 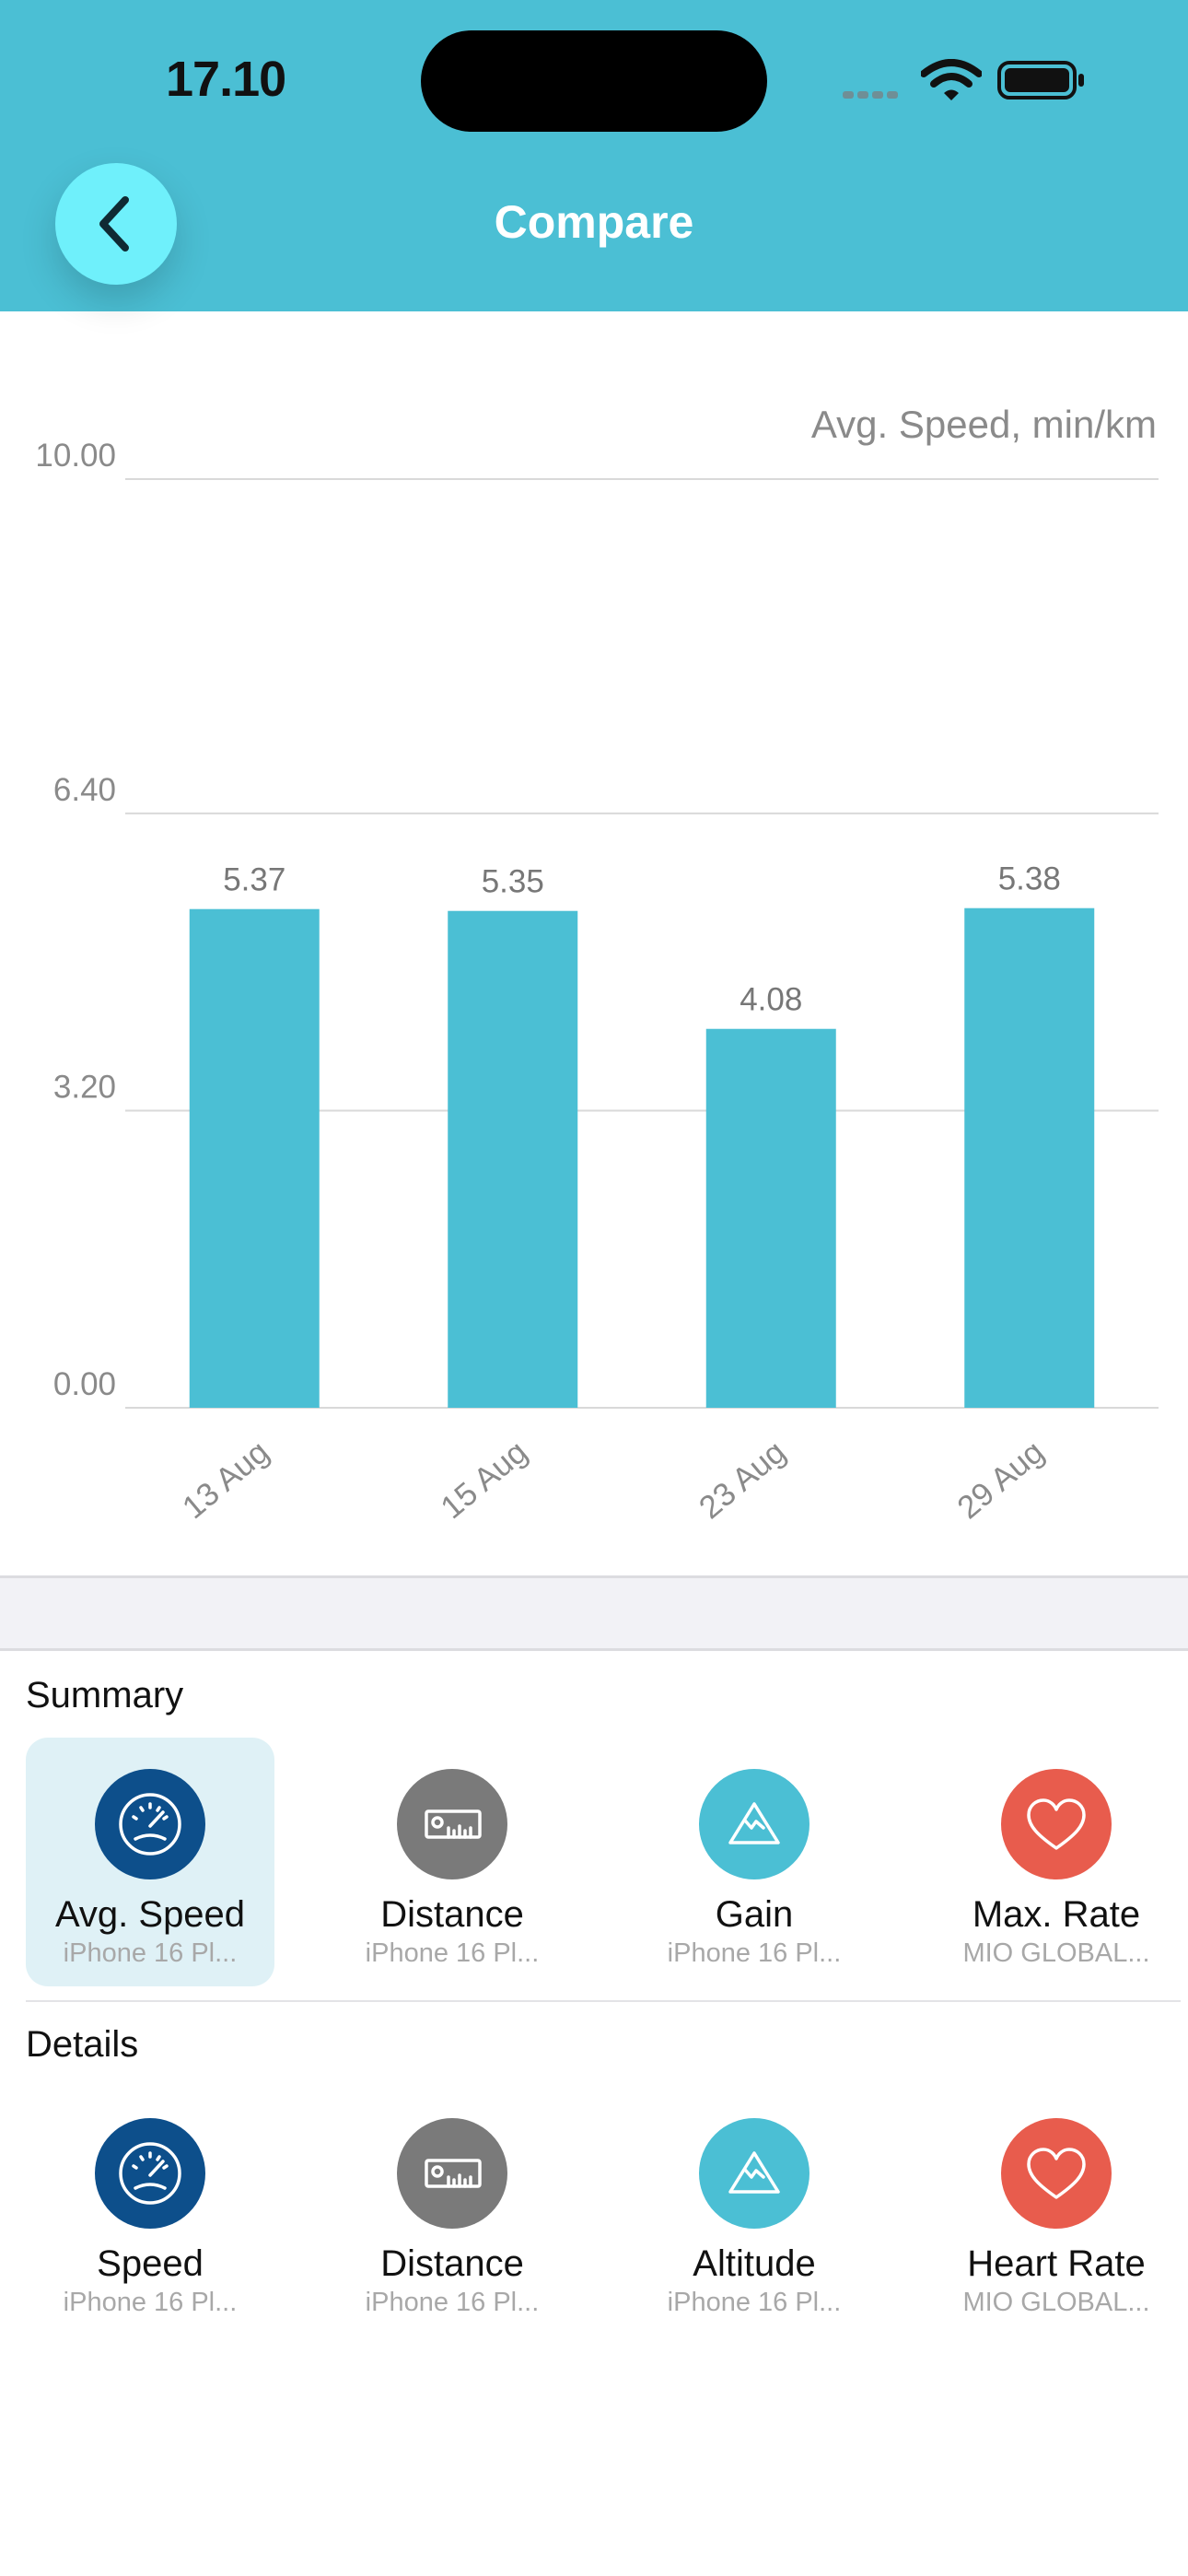 What do you see at coordinates (84, 790) in the screenshot?
I see `y-tick-label: 6.40` at bounding box center [84, 790].